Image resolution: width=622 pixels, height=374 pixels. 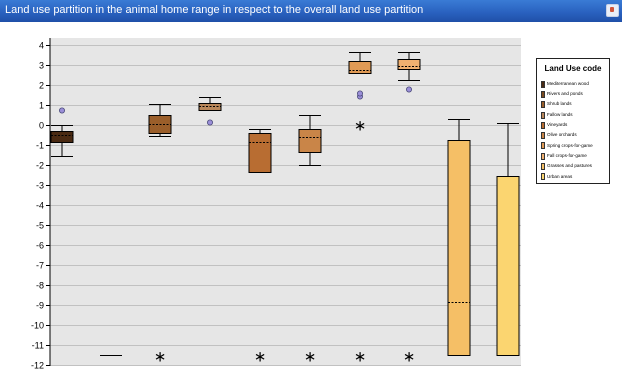 I want to click on legend-title: Land Use code, so click(x=573, y=68).